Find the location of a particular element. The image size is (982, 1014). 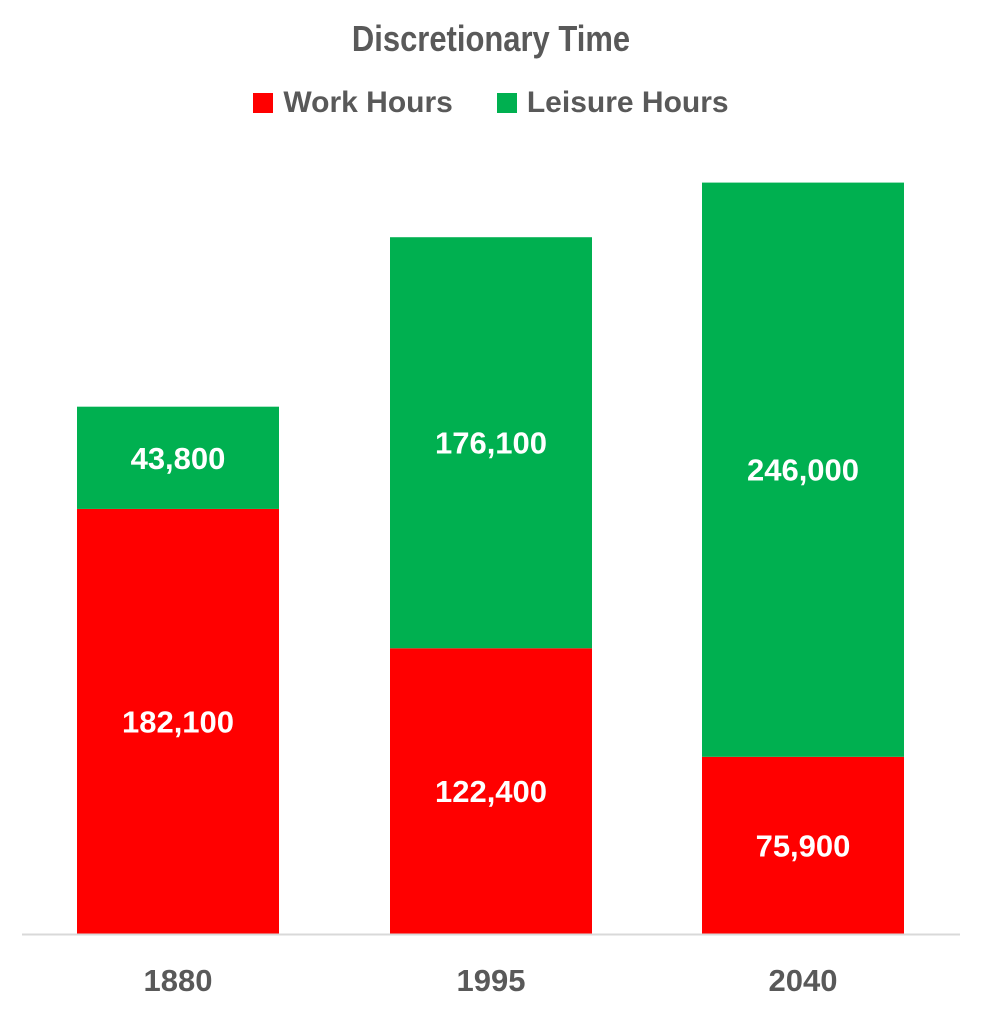

legend-swatch-leisure is located at coordinates (506, 103).